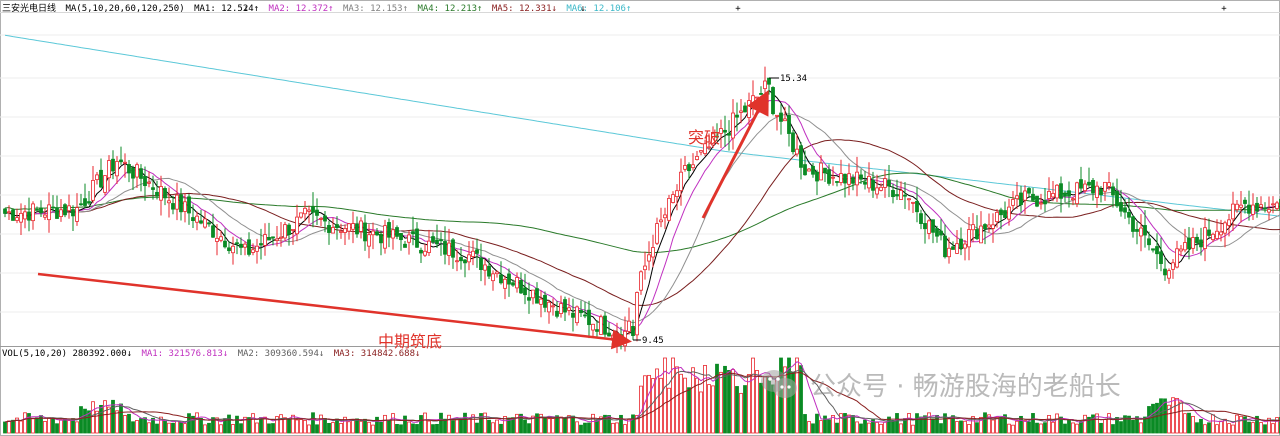  I want to click on ma1-value: MA1: 12.524↑, so click(227, 9).